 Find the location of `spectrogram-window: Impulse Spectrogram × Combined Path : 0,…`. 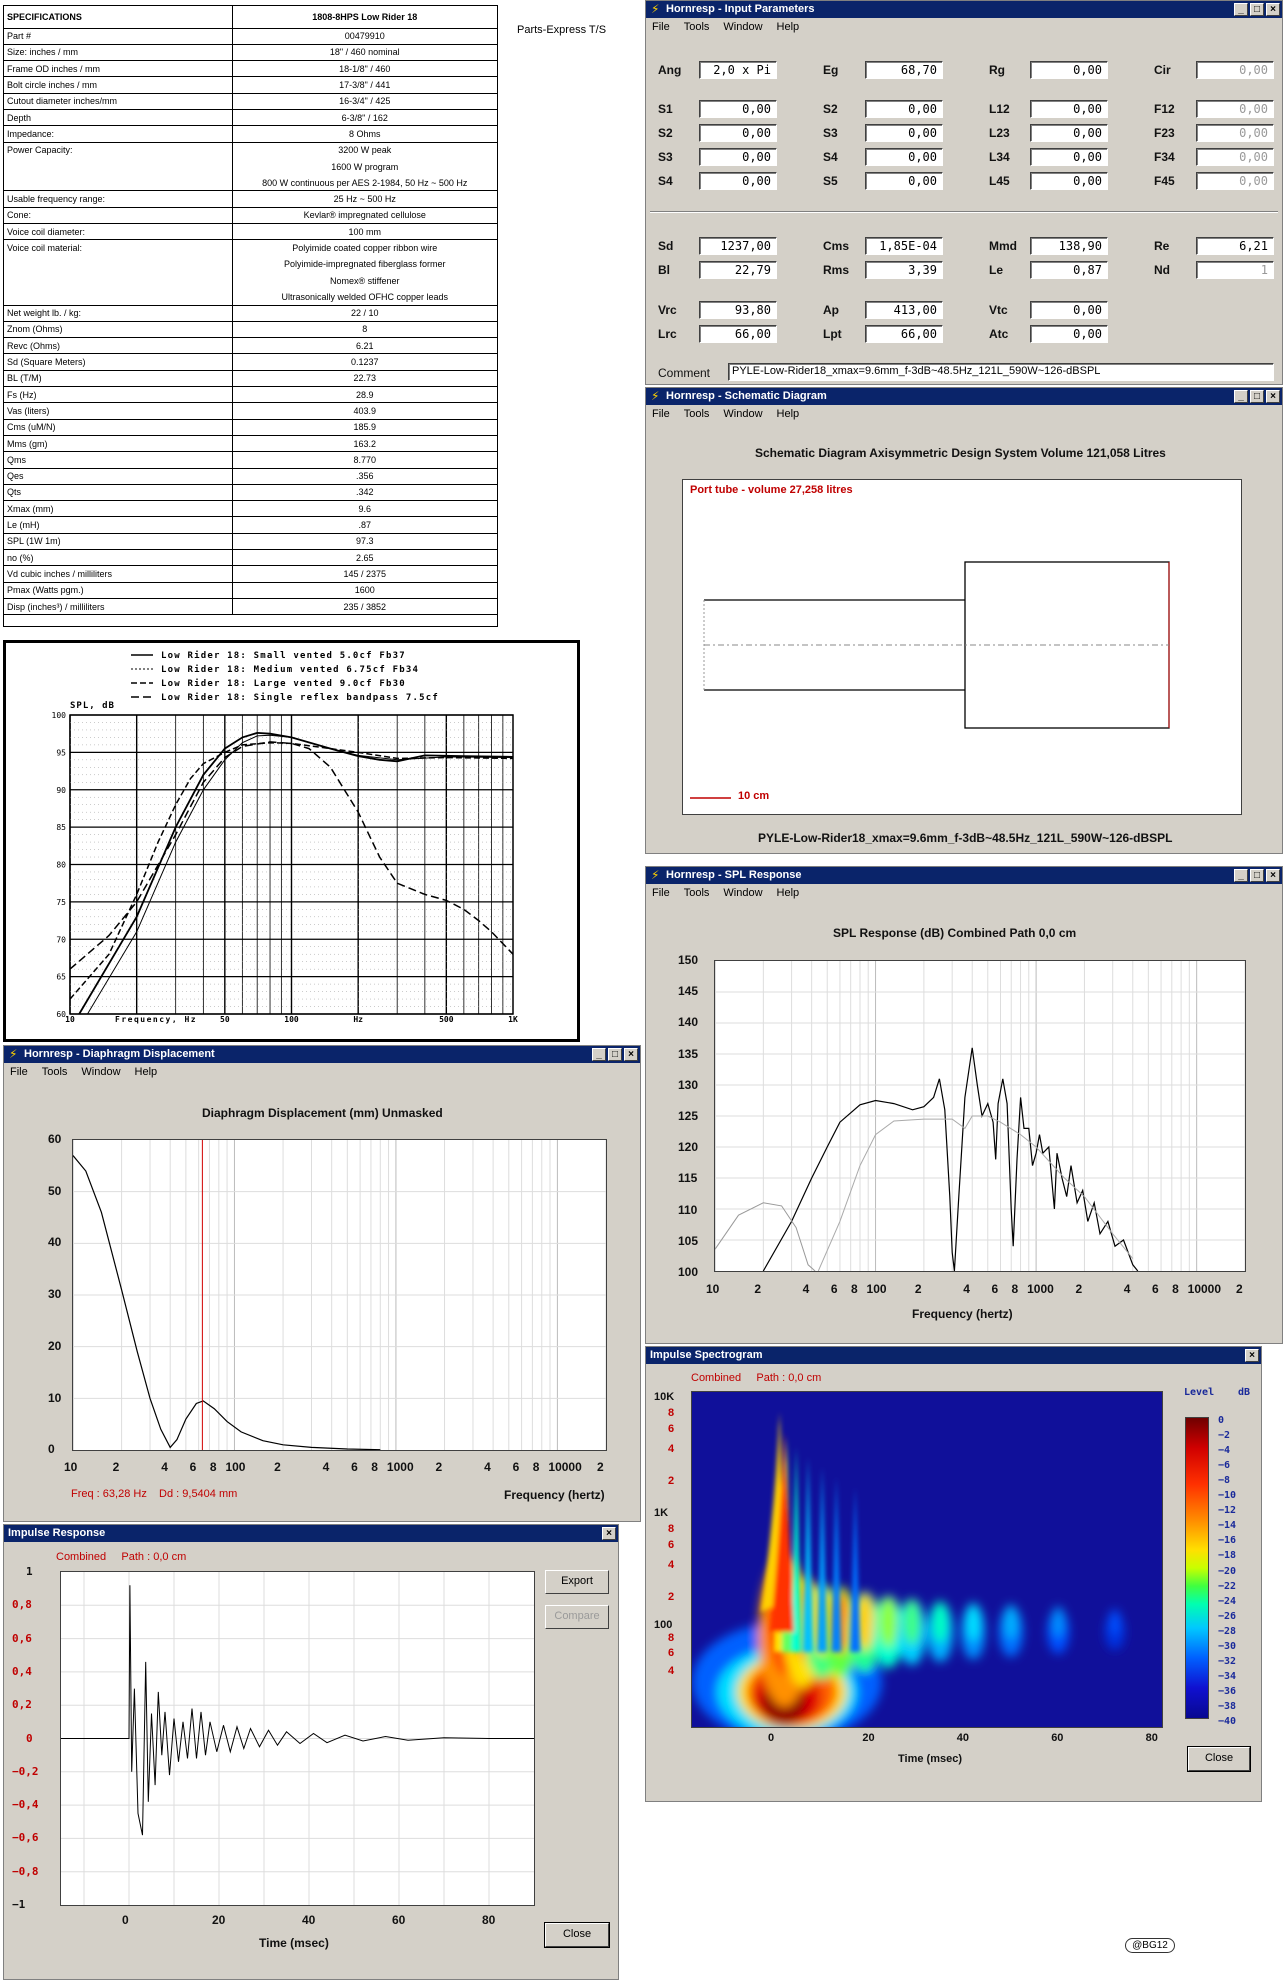

spectrogram-window: Impulse Spectrogram × Combined Path : 0,… is located at coordinates (953, 1574).